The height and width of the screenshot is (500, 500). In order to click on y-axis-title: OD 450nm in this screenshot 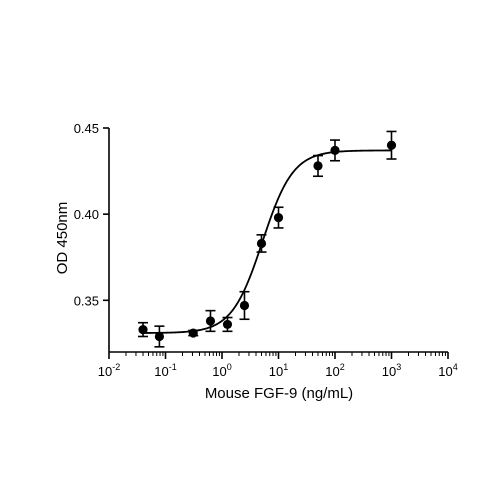, I will do `click(62, 238)`.